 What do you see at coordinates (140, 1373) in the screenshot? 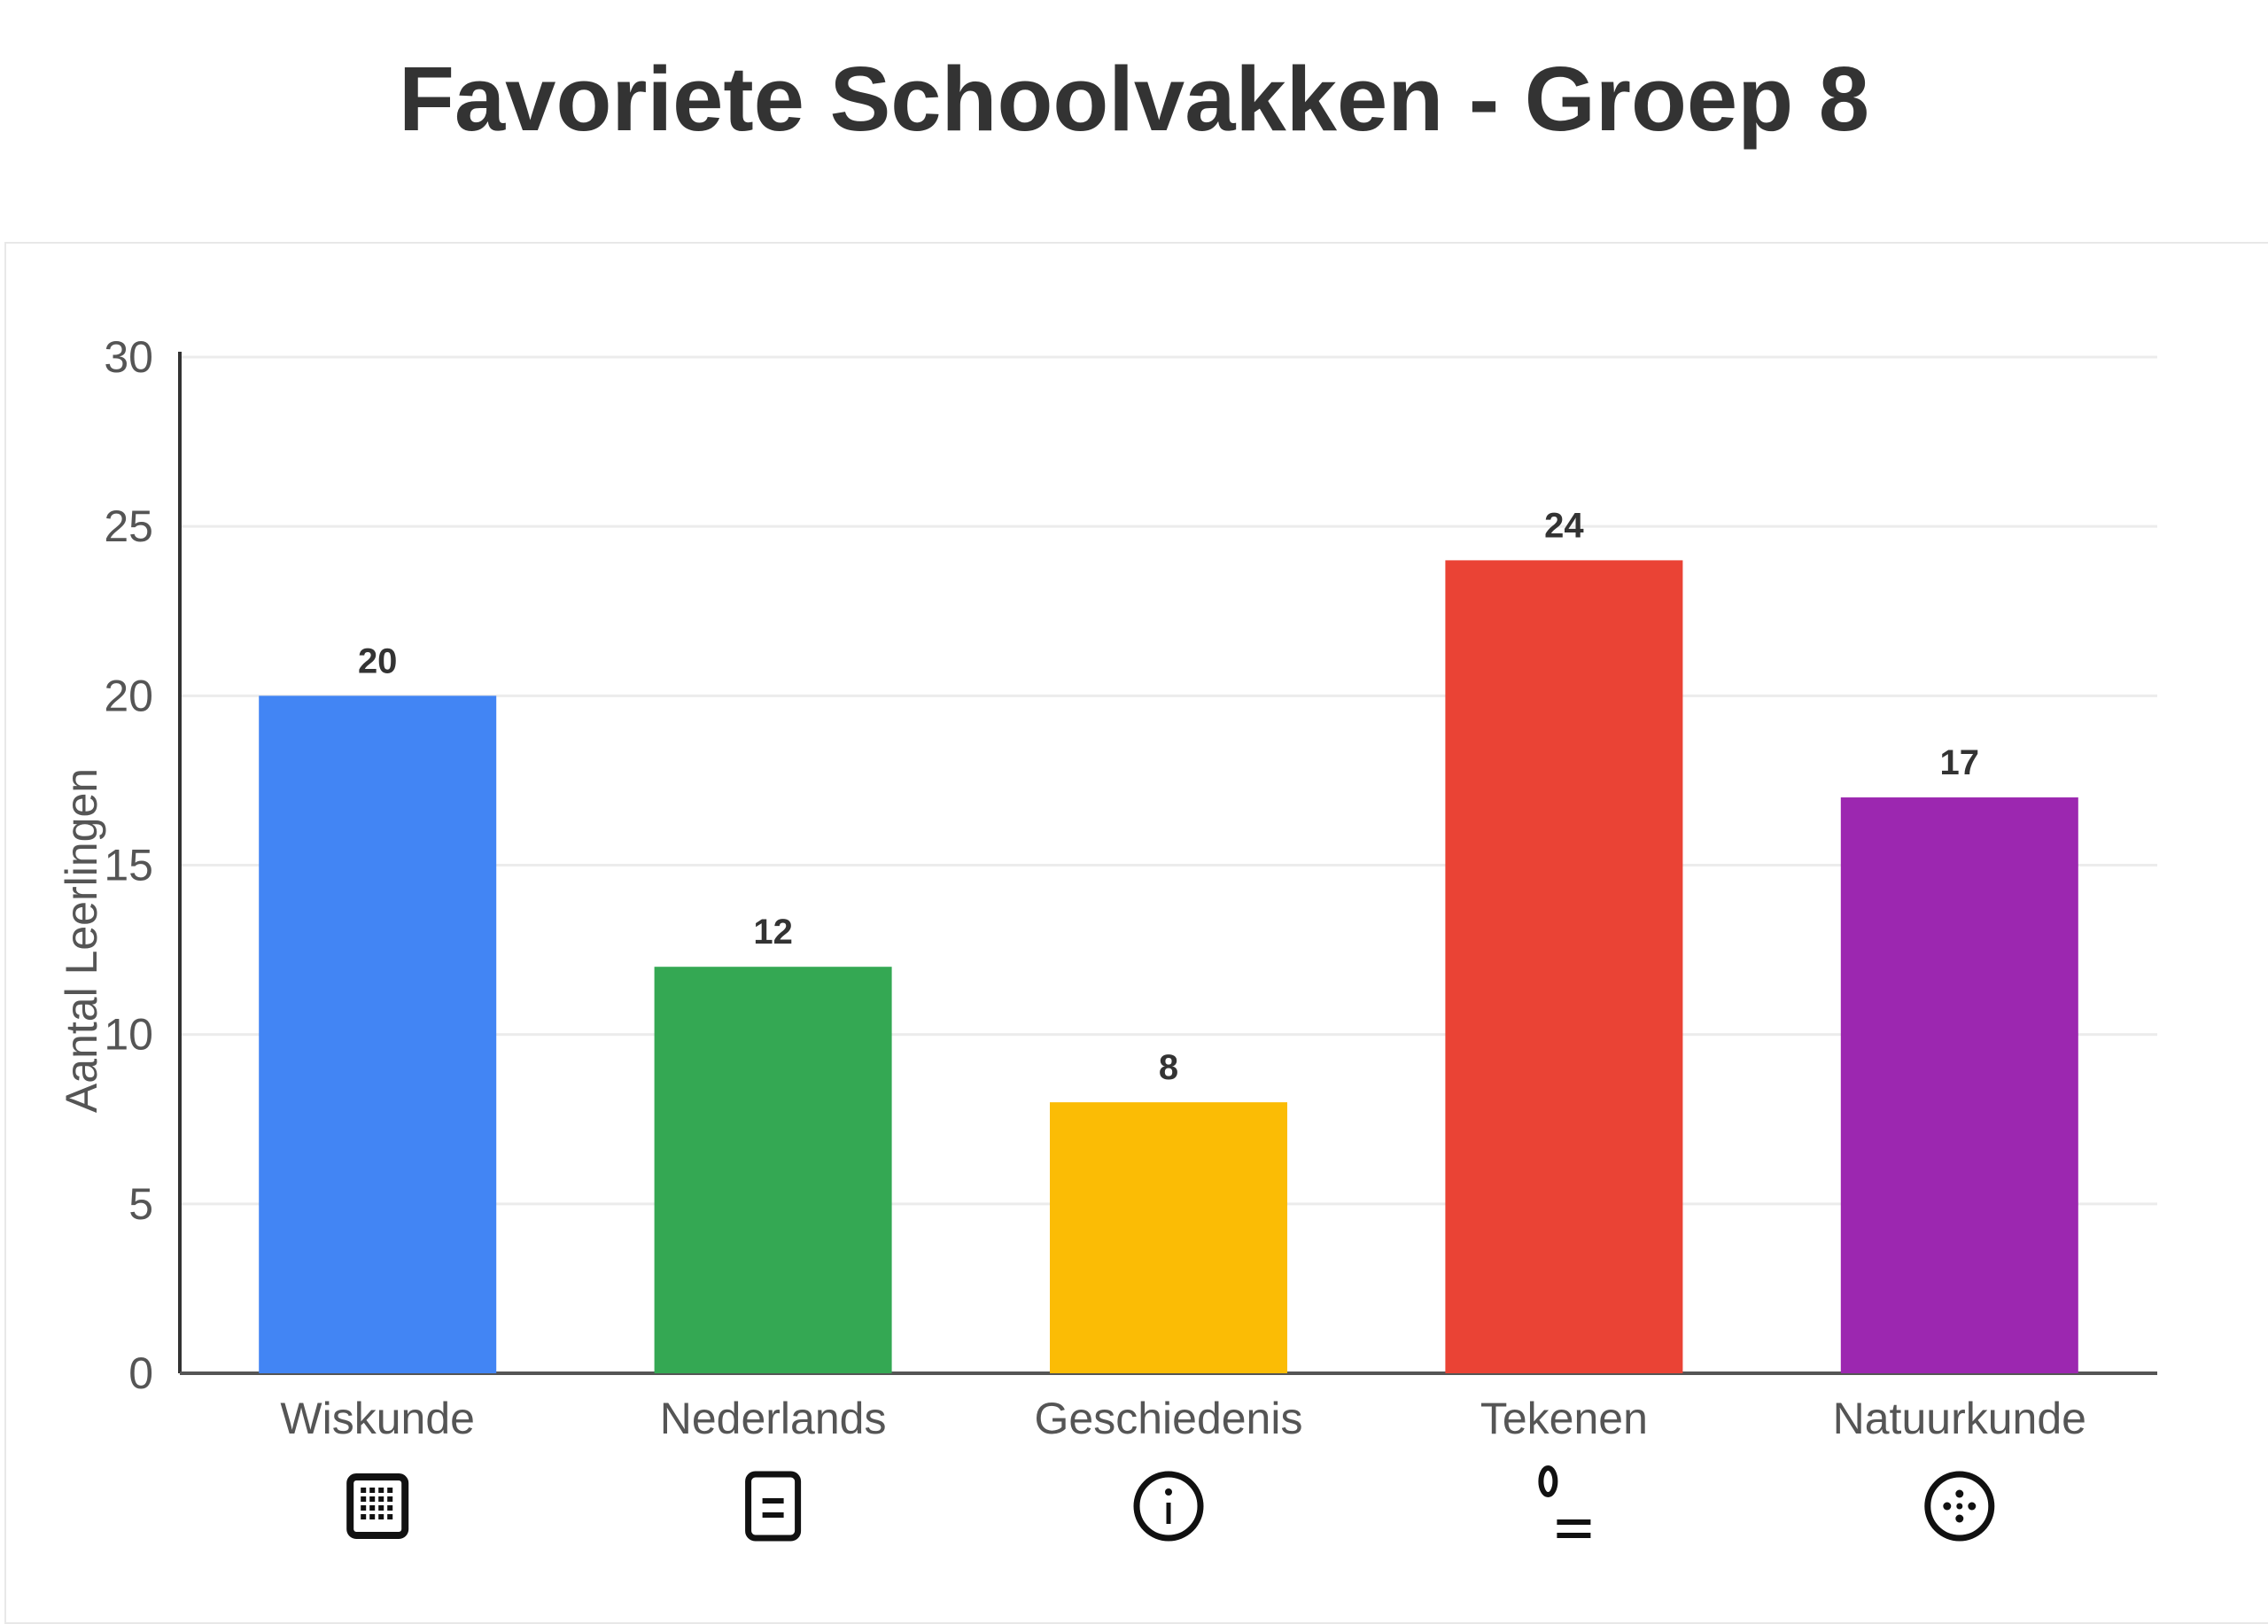
I see `y-tick-label: 0` at bounding box center [140, 1373].